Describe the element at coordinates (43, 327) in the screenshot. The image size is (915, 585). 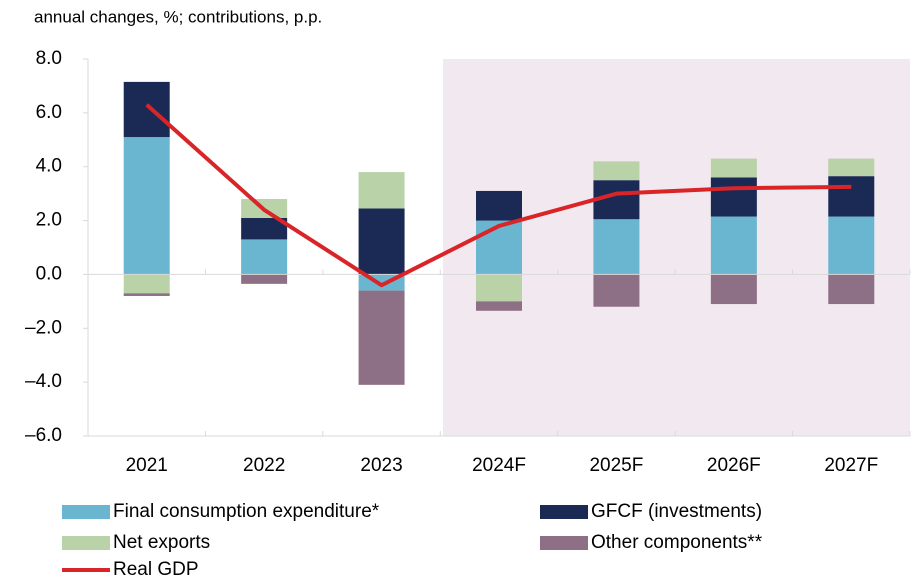
I see `y-tick-label: –2.0` at that location.